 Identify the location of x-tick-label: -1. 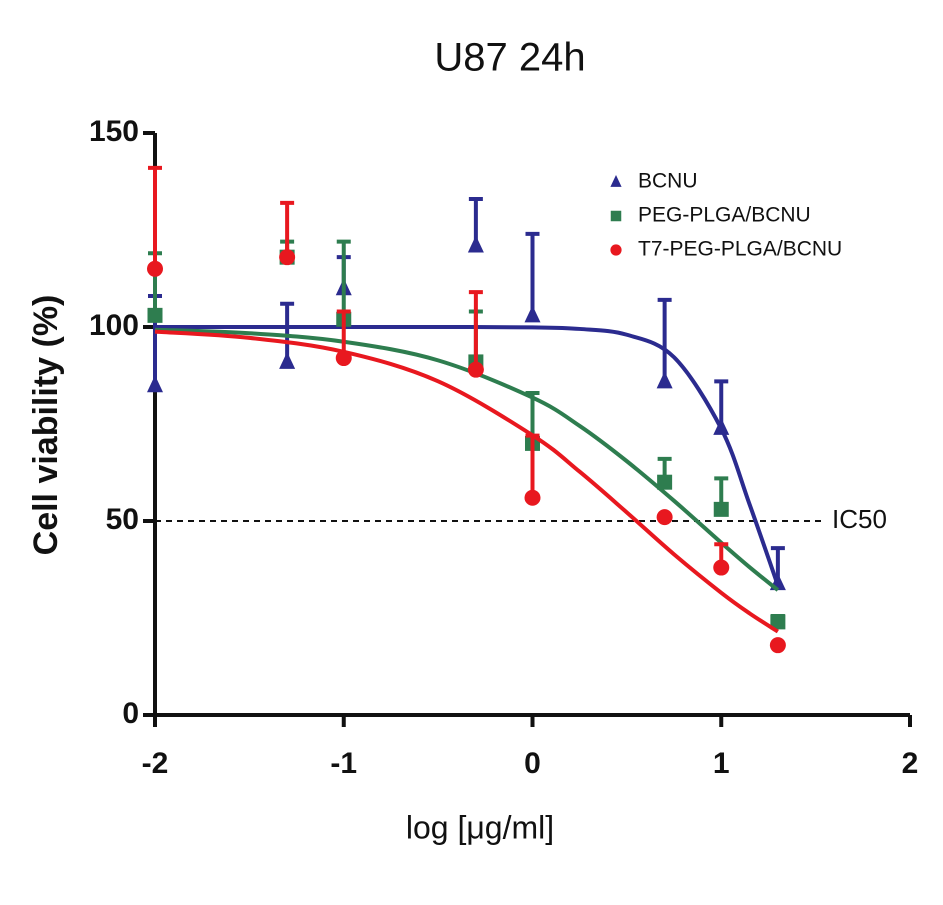
(343, 763).